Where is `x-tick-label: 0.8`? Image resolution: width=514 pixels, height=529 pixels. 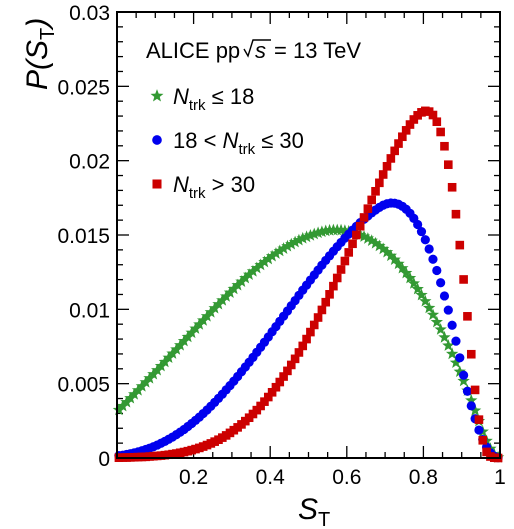
x-tick-label: 0.8 is located at coordinates (423, 477).